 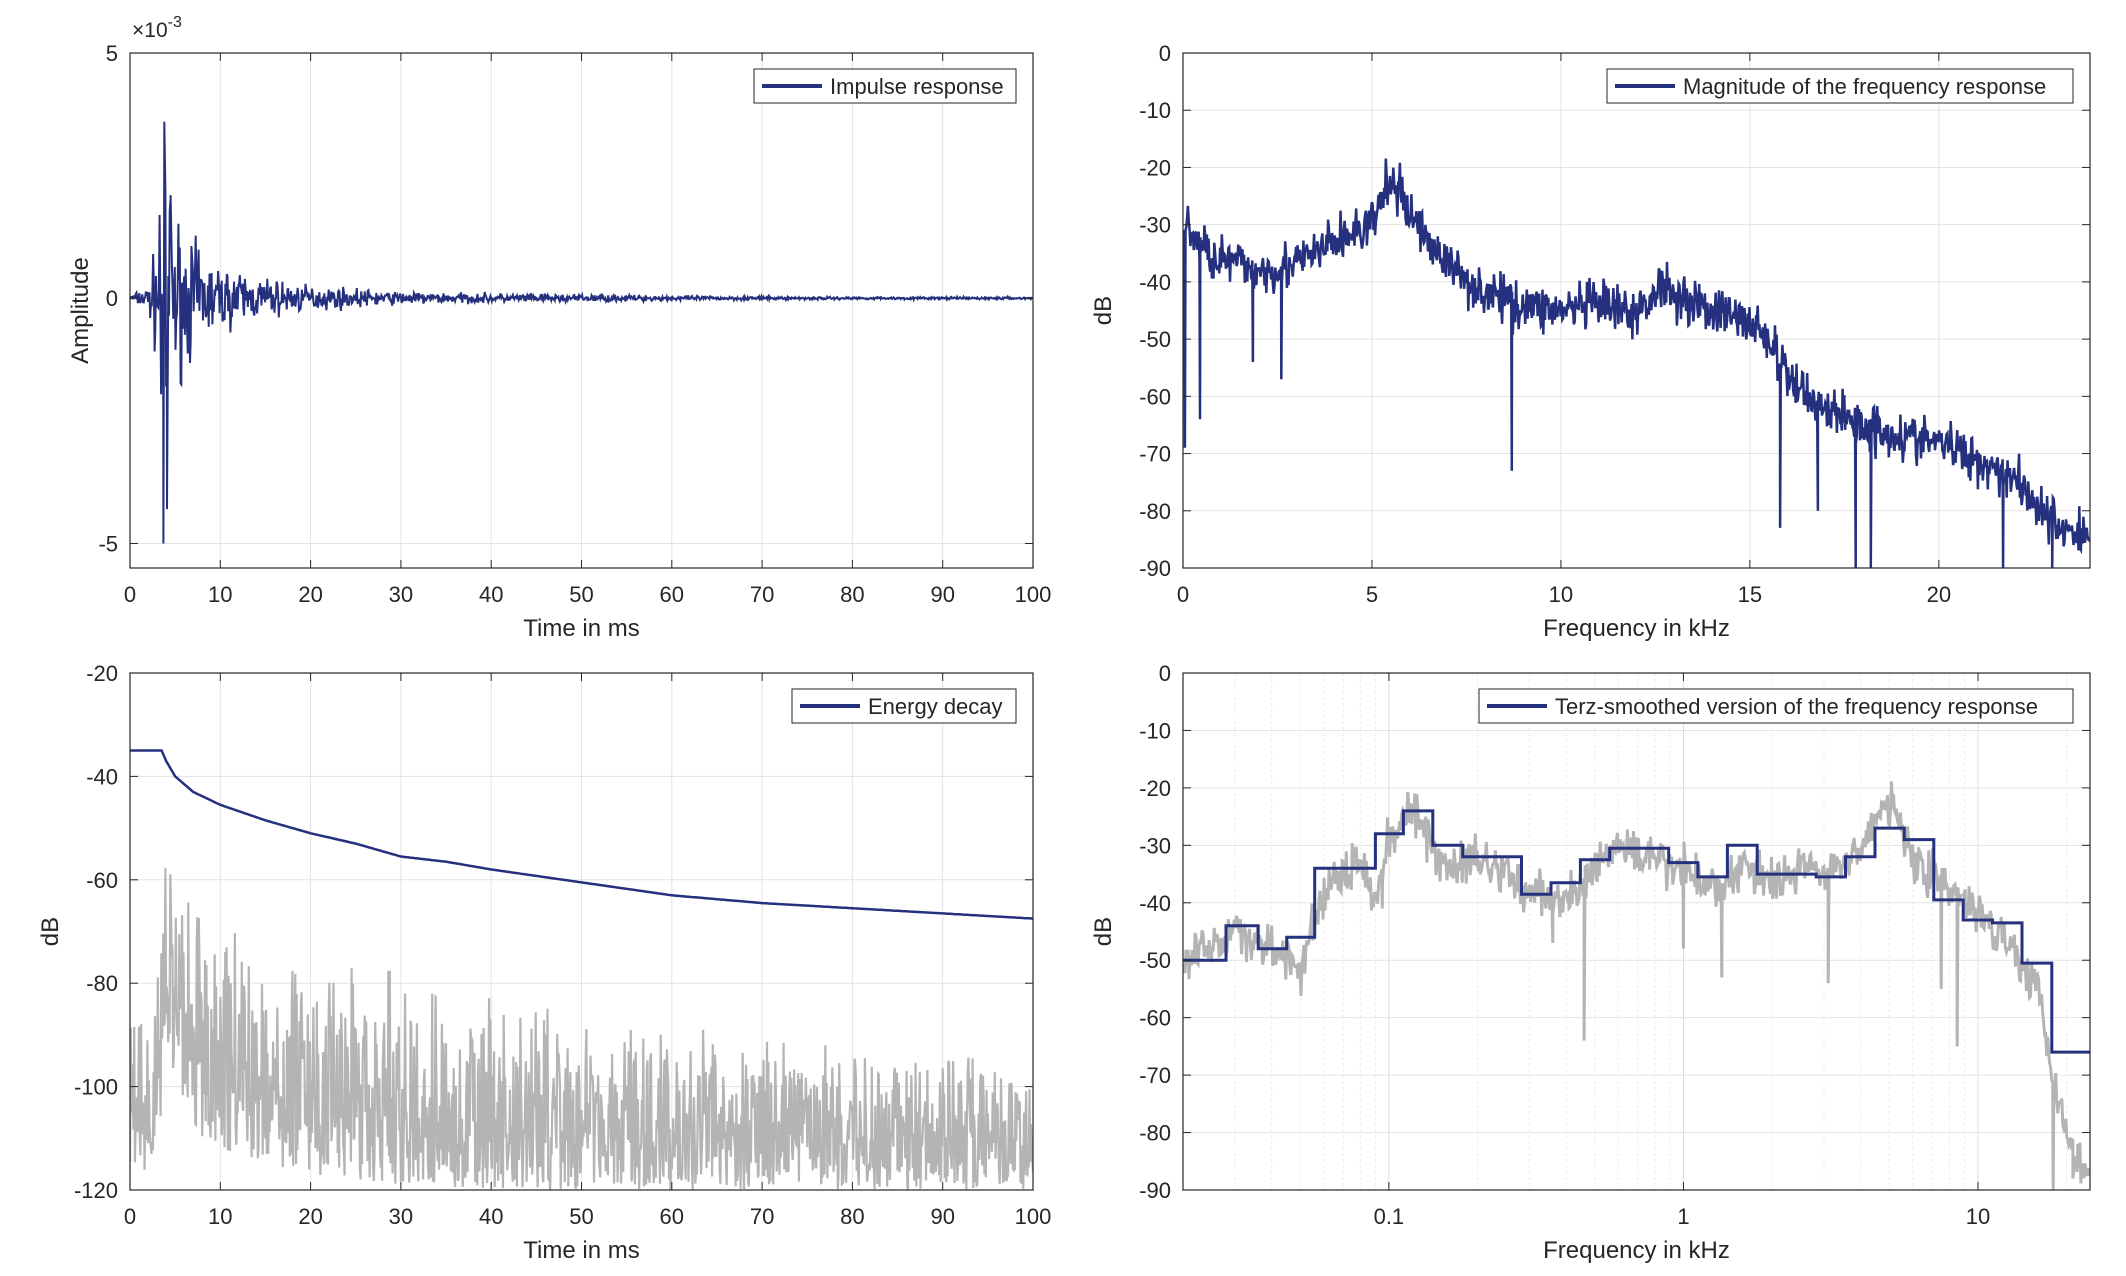 I want to click on legend-entry: Magnitude of the frequency response, so click(x=1864, y=86).